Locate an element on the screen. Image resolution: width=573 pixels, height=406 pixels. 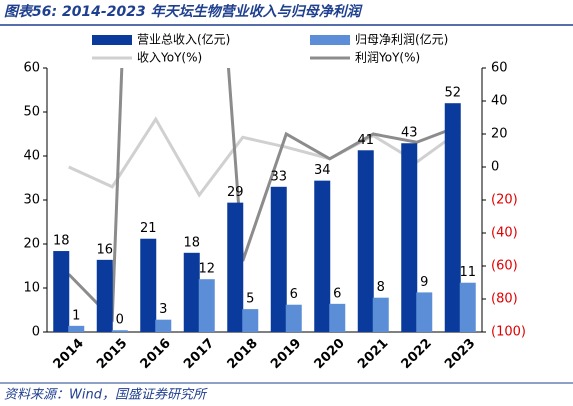
data-label: 16 is located at coordinates (104, 249).